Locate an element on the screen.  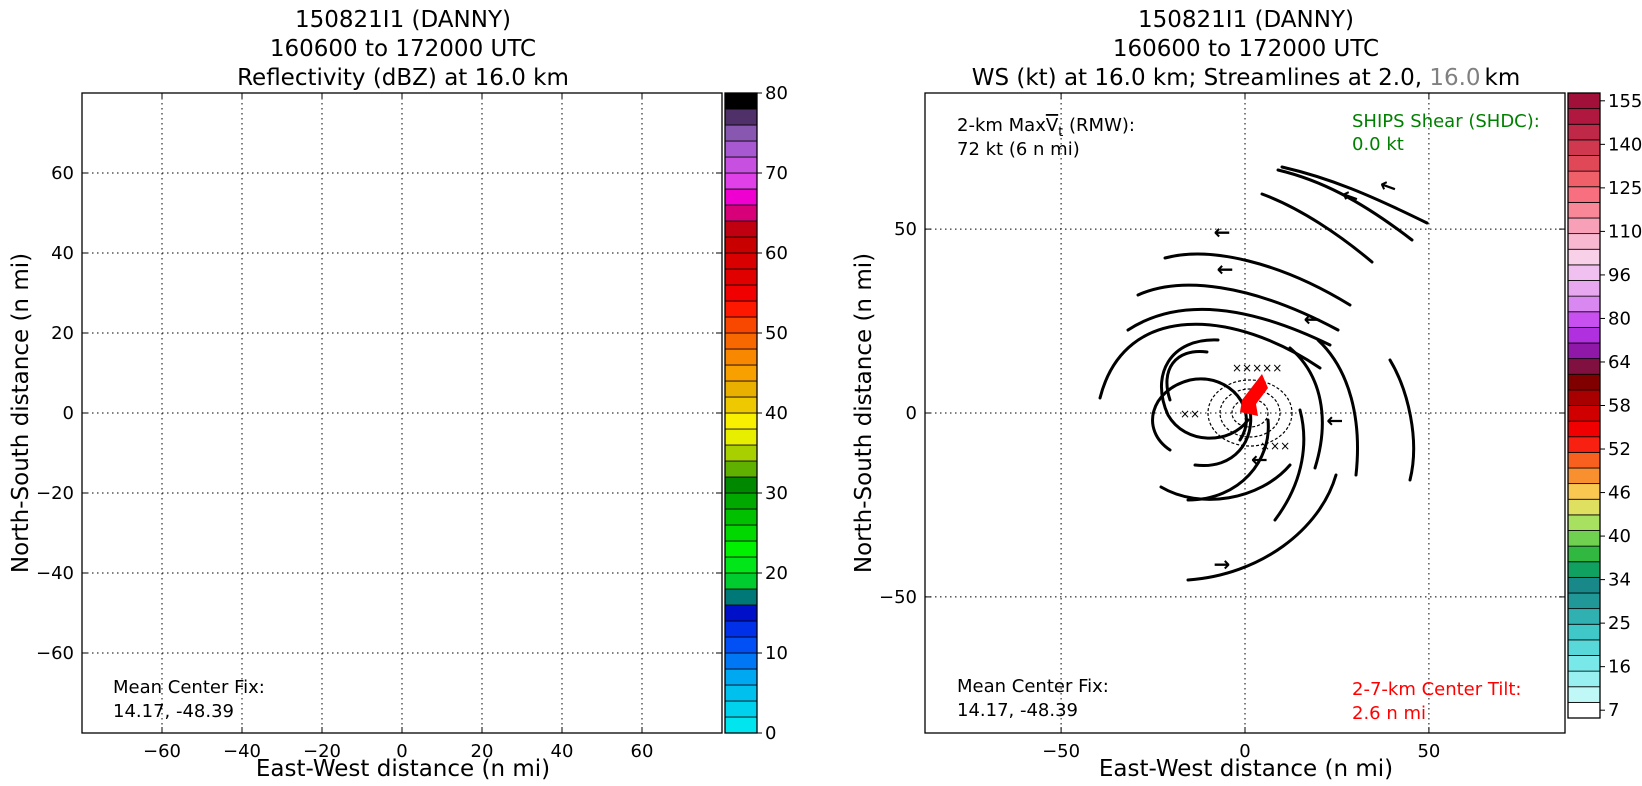
left-y-tick-label: 20 is located at coordinates (62, 333).